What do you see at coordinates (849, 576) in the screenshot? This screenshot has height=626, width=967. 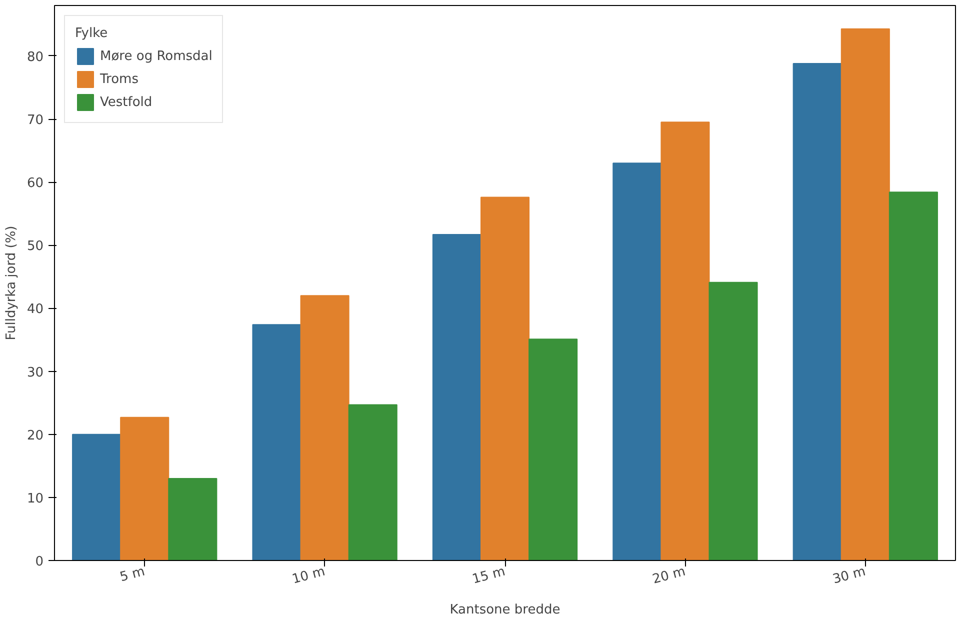 I see `x-tick-label: 30 m` at bounding box center [849, 576].